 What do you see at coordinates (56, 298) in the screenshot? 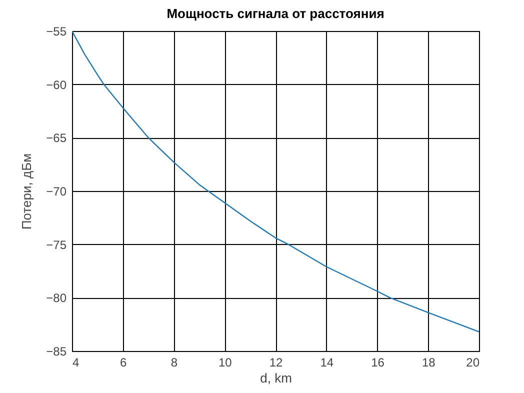
I see `y-tick-label: −80` at bounding box center [56, 298].